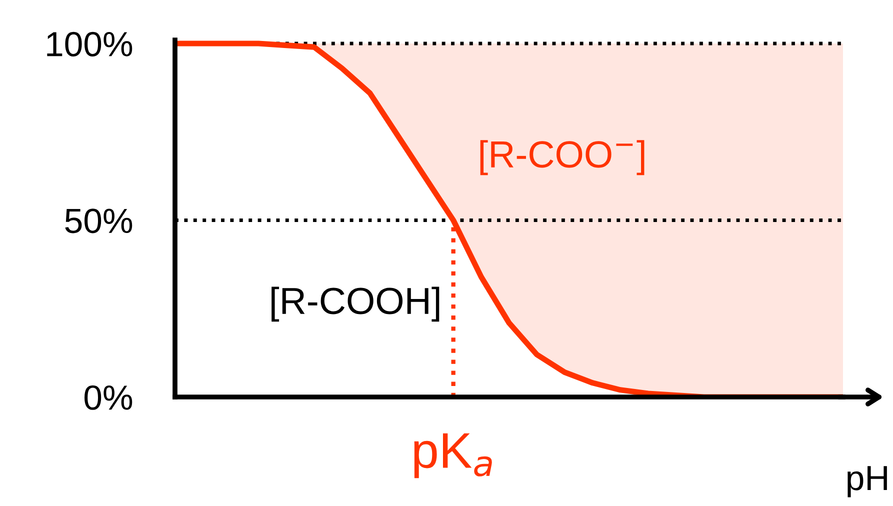 This screenshot has height=506, width=893. Describe the element at coordinates (98, 221) in the screenshot. I see `y-tick-label: 50%` at that location.